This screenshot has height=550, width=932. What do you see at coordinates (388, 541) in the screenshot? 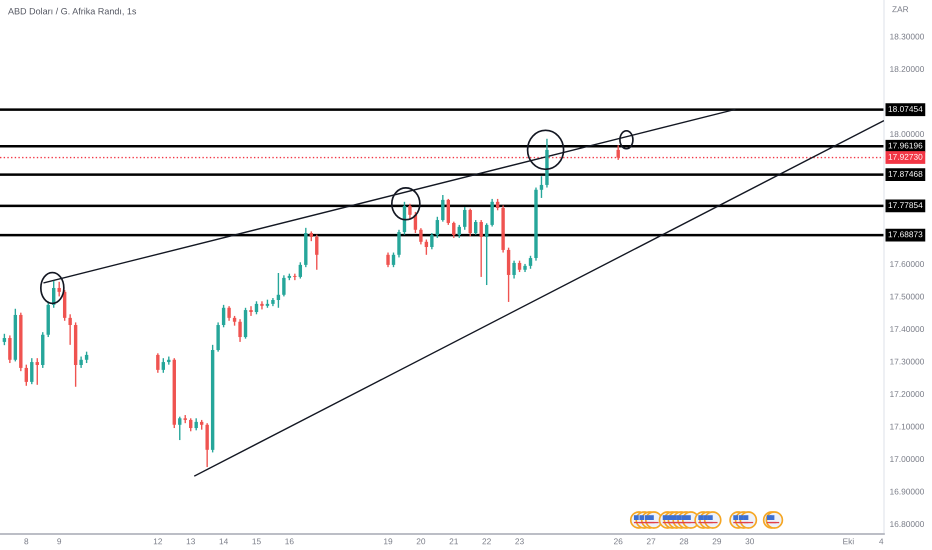
I see `x-tick-label: 19` at bounding box center [388, 541].